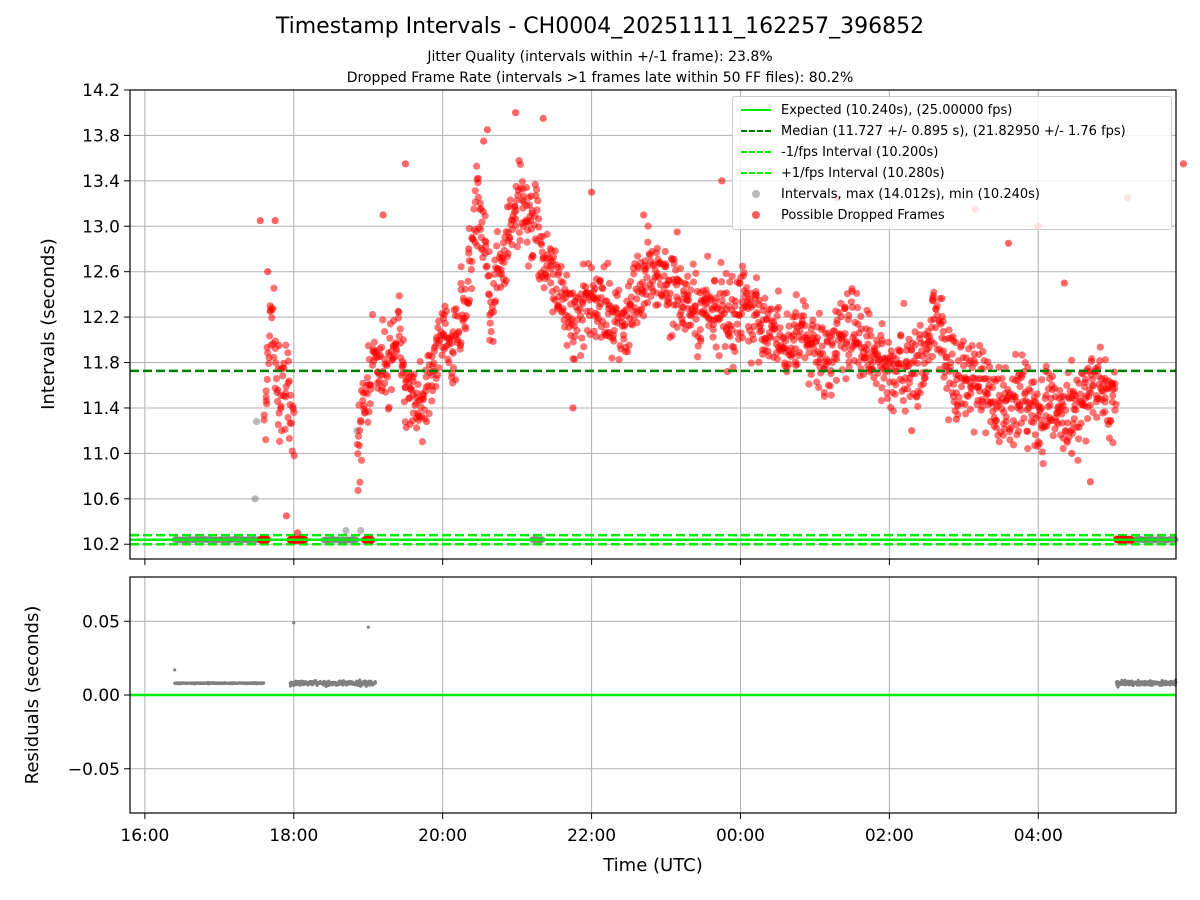 The image size is (1200, 900). What do you see at coordinates (910, 194) in the screenshot?
I see `legend-label-intervals: Intervals, max (14.012s), min (10.240s)` at bounding box center [910, 194].